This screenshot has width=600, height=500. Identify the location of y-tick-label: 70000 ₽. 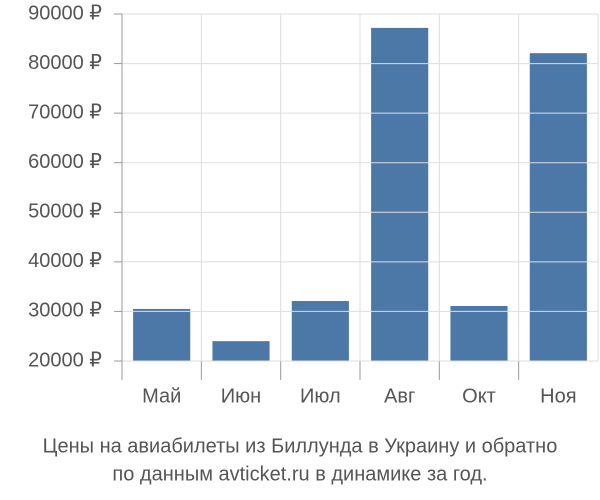
(65, 112).